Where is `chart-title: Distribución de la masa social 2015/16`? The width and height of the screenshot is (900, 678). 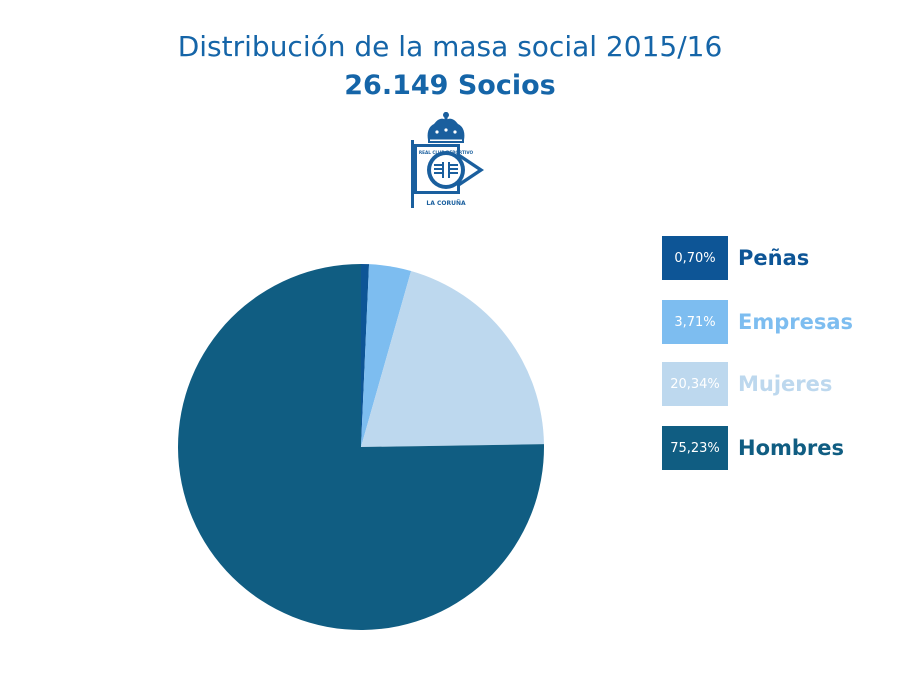 chart-title: Distribución de la masa social 2015/16 is located at coordinates (450, 46).